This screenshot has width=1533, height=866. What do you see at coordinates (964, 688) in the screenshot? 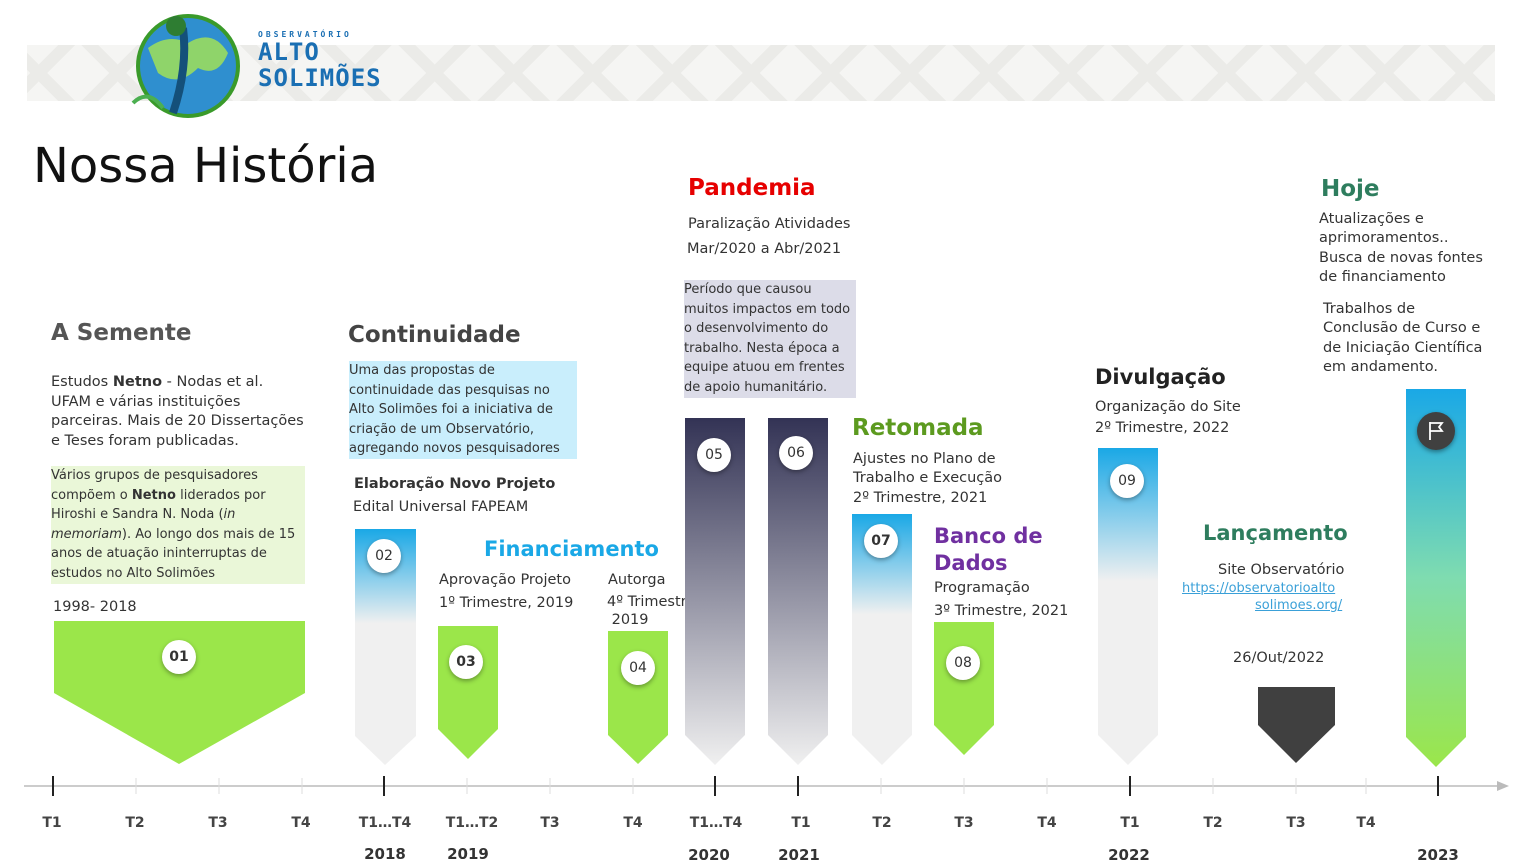
I see `event-08-shape` at bounding box center [964, 688].